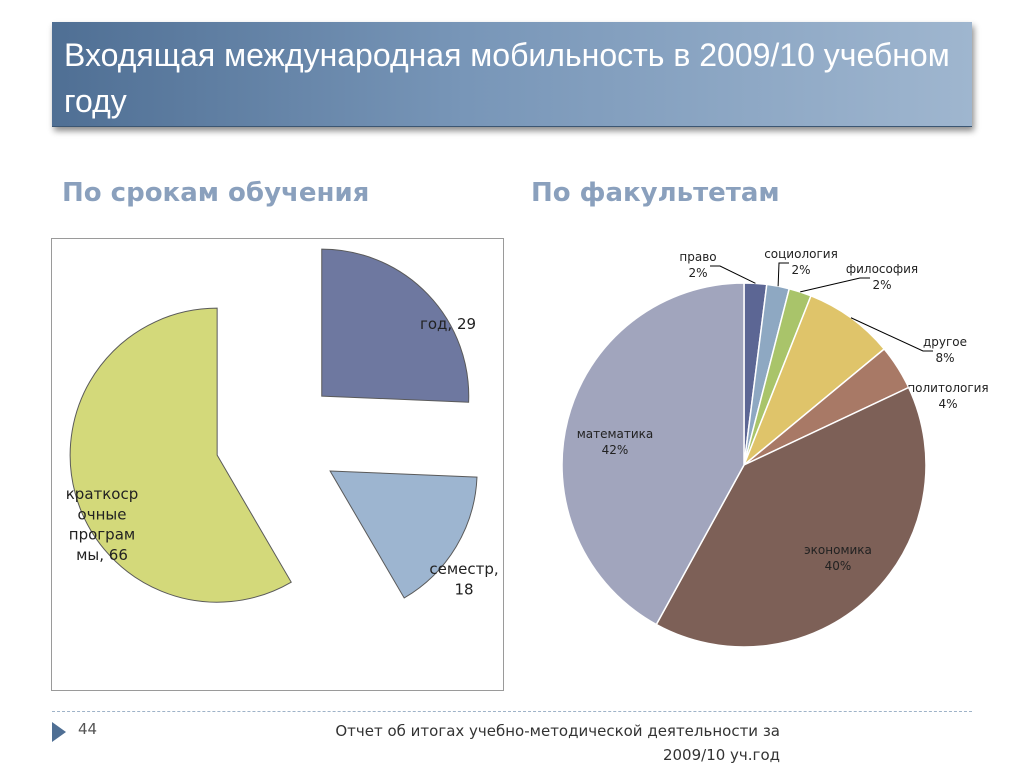 The image size is (1024, 768). I want to click on duration-slice-label-1: семестр, 18, so click(463, 579).